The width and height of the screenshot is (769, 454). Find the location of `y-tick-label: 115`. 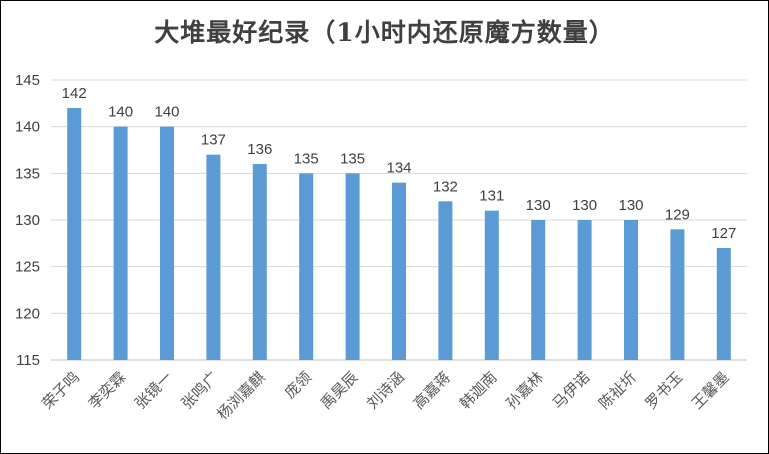

y-tick-label: 115 is located at coordinates (28, 360).